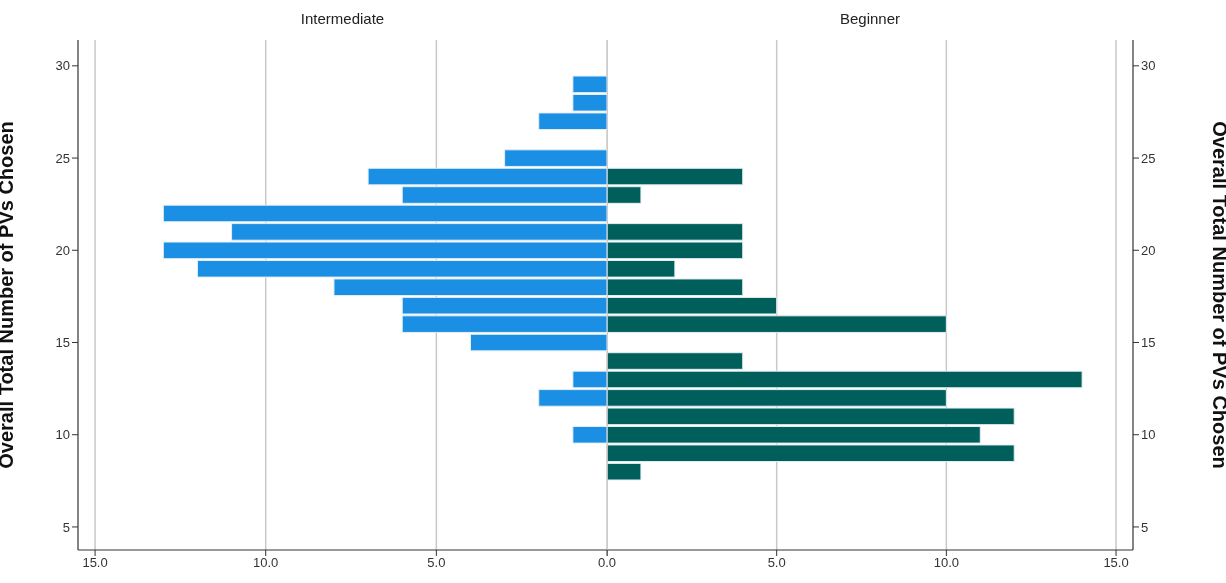  What do you see at coordinates (607, 563) in the screenshot?
I see `x-tick-label: 0.0` at bounding box center [607, 563].